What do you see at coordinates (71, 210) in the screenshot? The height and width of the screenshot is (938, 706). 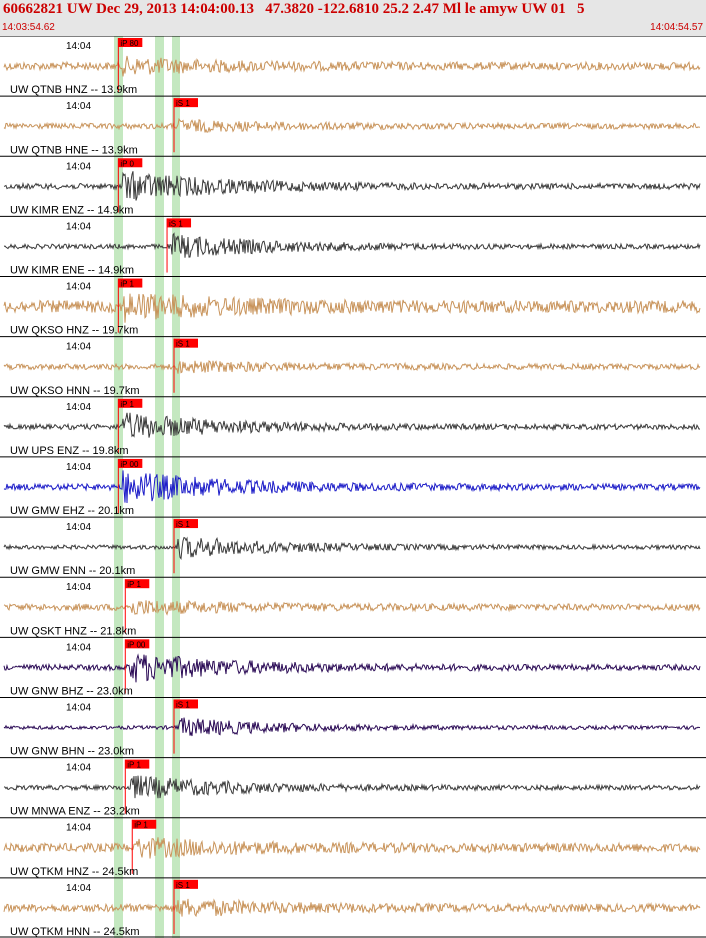 I see `station-label: UW KIMR ENZ -- 14.9km` at bounding box center [71, 210].